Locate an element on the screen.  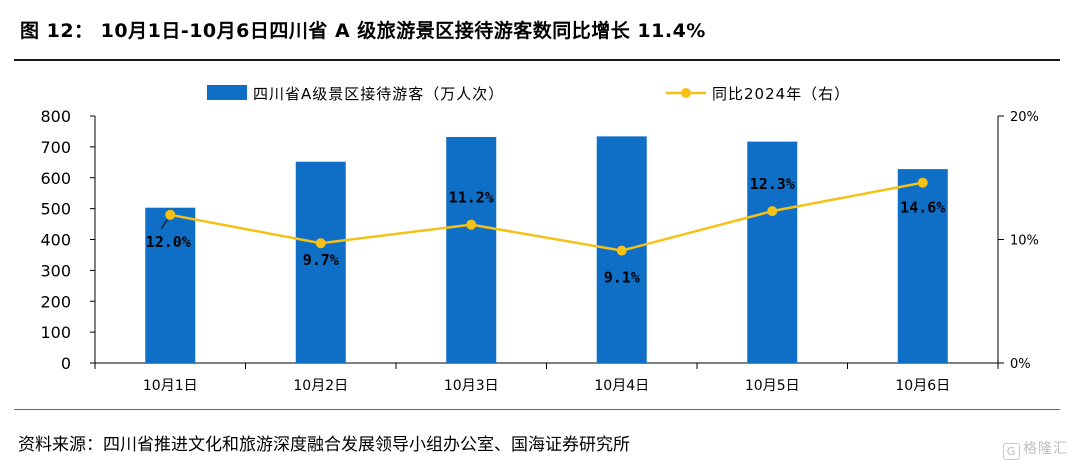
watermark-text: 格隆汇 is located at coordinates (1045, 449).